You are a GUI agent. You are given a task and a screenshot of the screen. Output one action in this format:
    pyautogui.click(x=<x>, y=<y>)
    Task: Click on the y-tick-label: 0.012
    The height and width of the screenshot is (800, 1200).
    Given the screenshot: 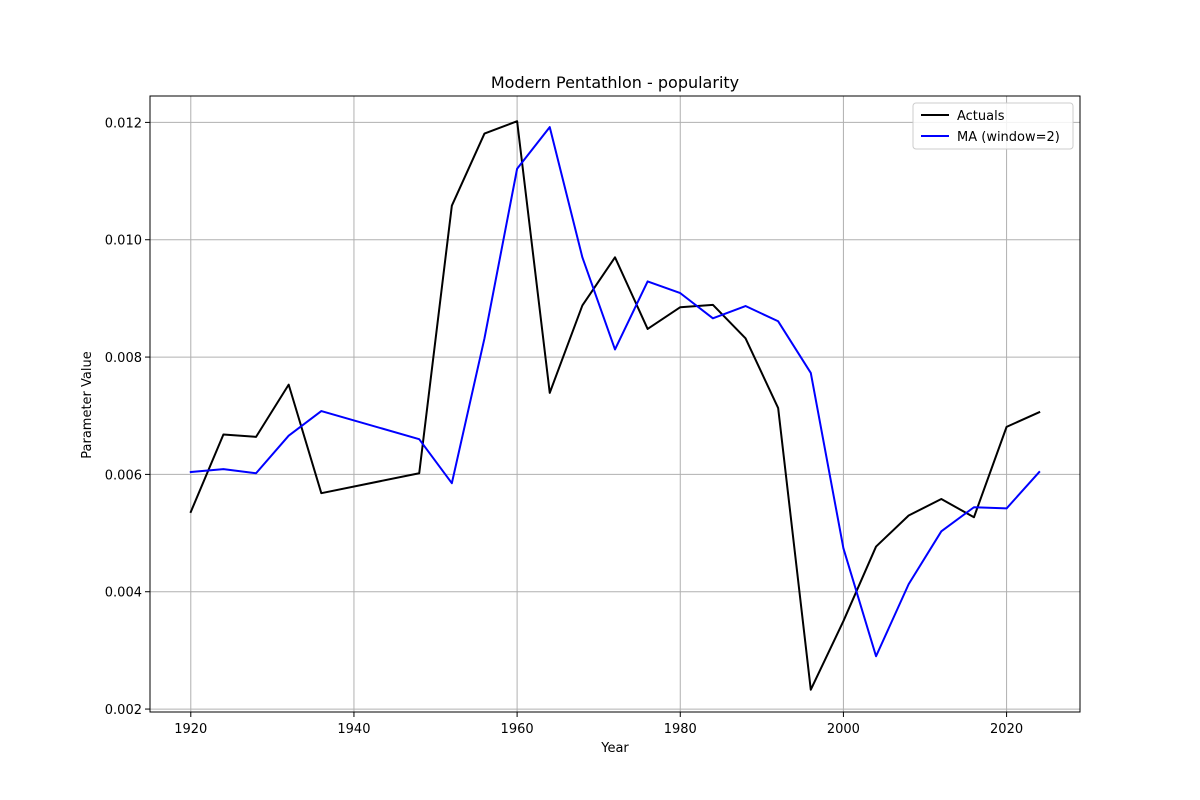 What is the action you would take?
    pyautogui.click(x=123, y=123)
    